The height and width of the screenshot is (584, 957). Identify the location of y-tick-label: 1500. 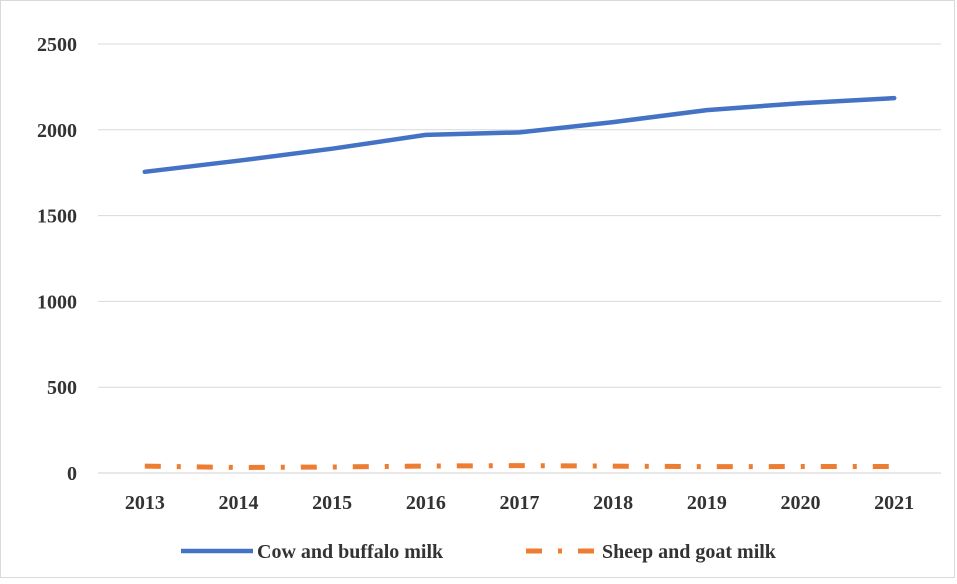
(57, 217).